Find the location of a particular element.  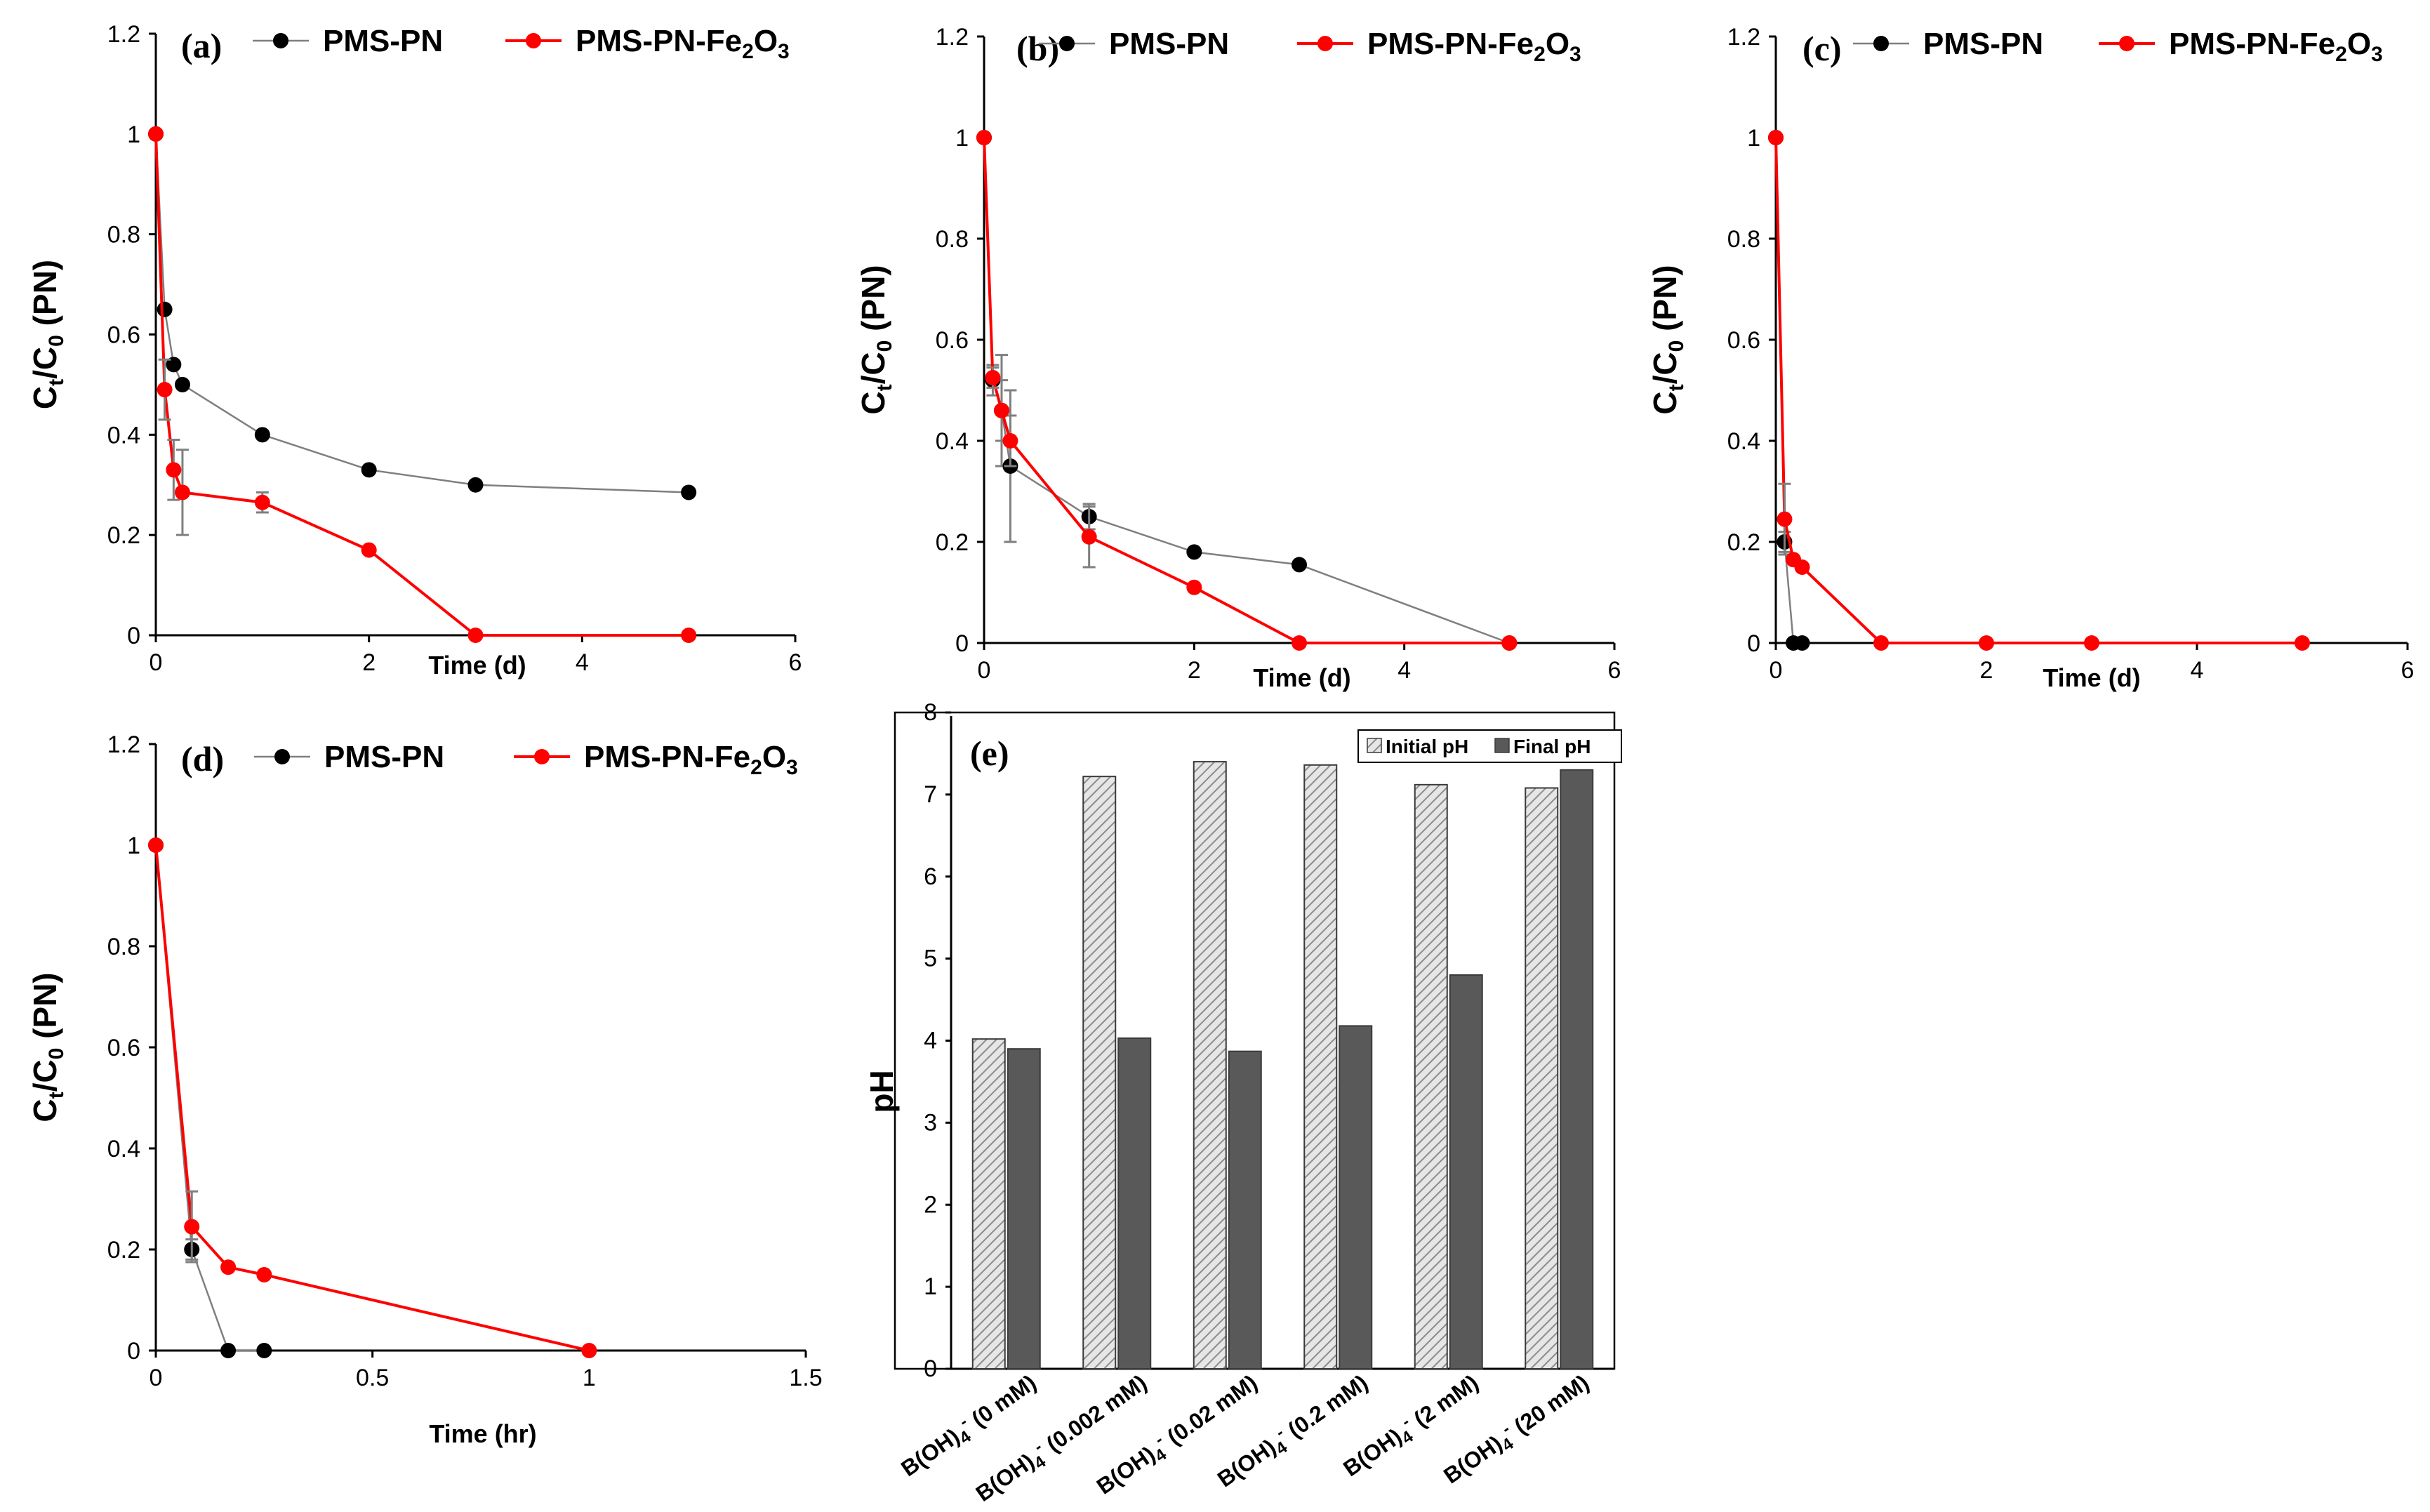

y-tick-label: 4 is located at coordinates (930, 1041).